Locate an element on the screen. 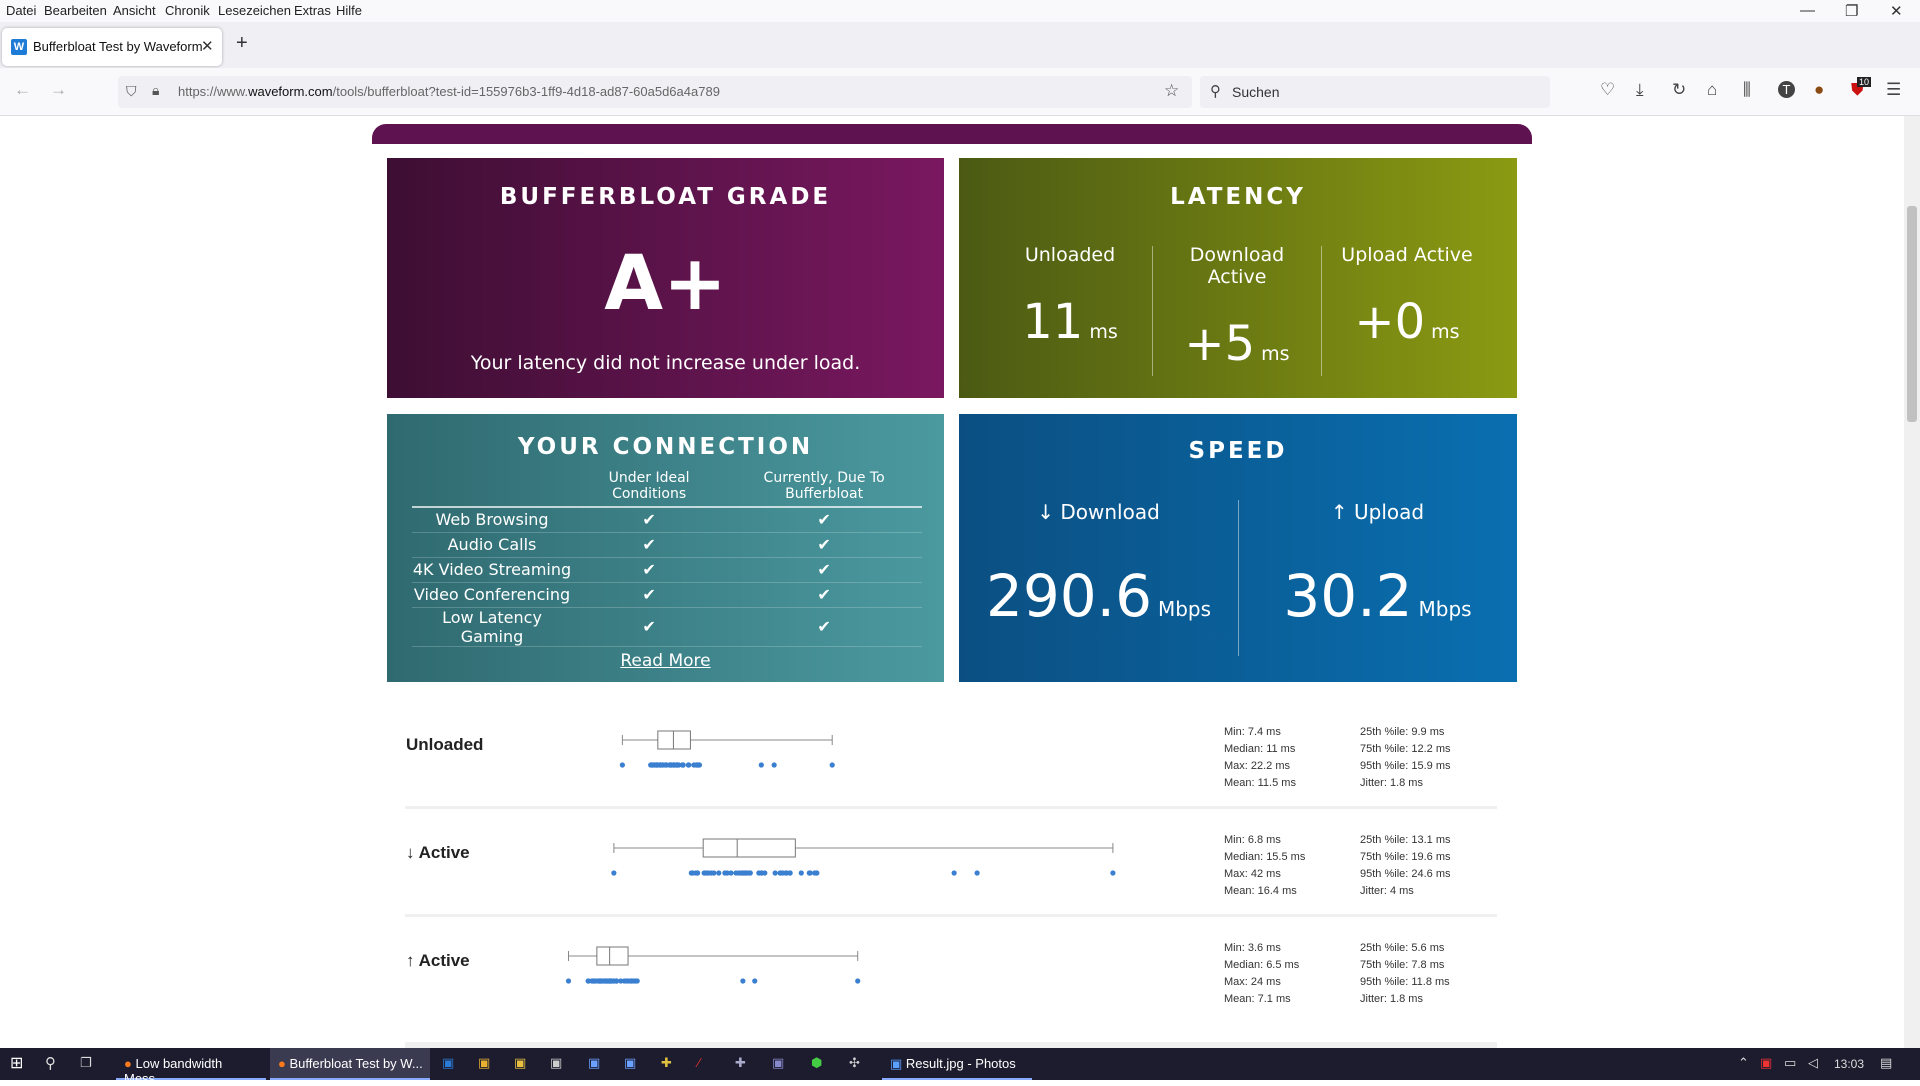 The image size is (1920, 1086). tab-bufferbloat: W Bufferbloat Test by Waveform ✕ is located at coordinates (112, 47).